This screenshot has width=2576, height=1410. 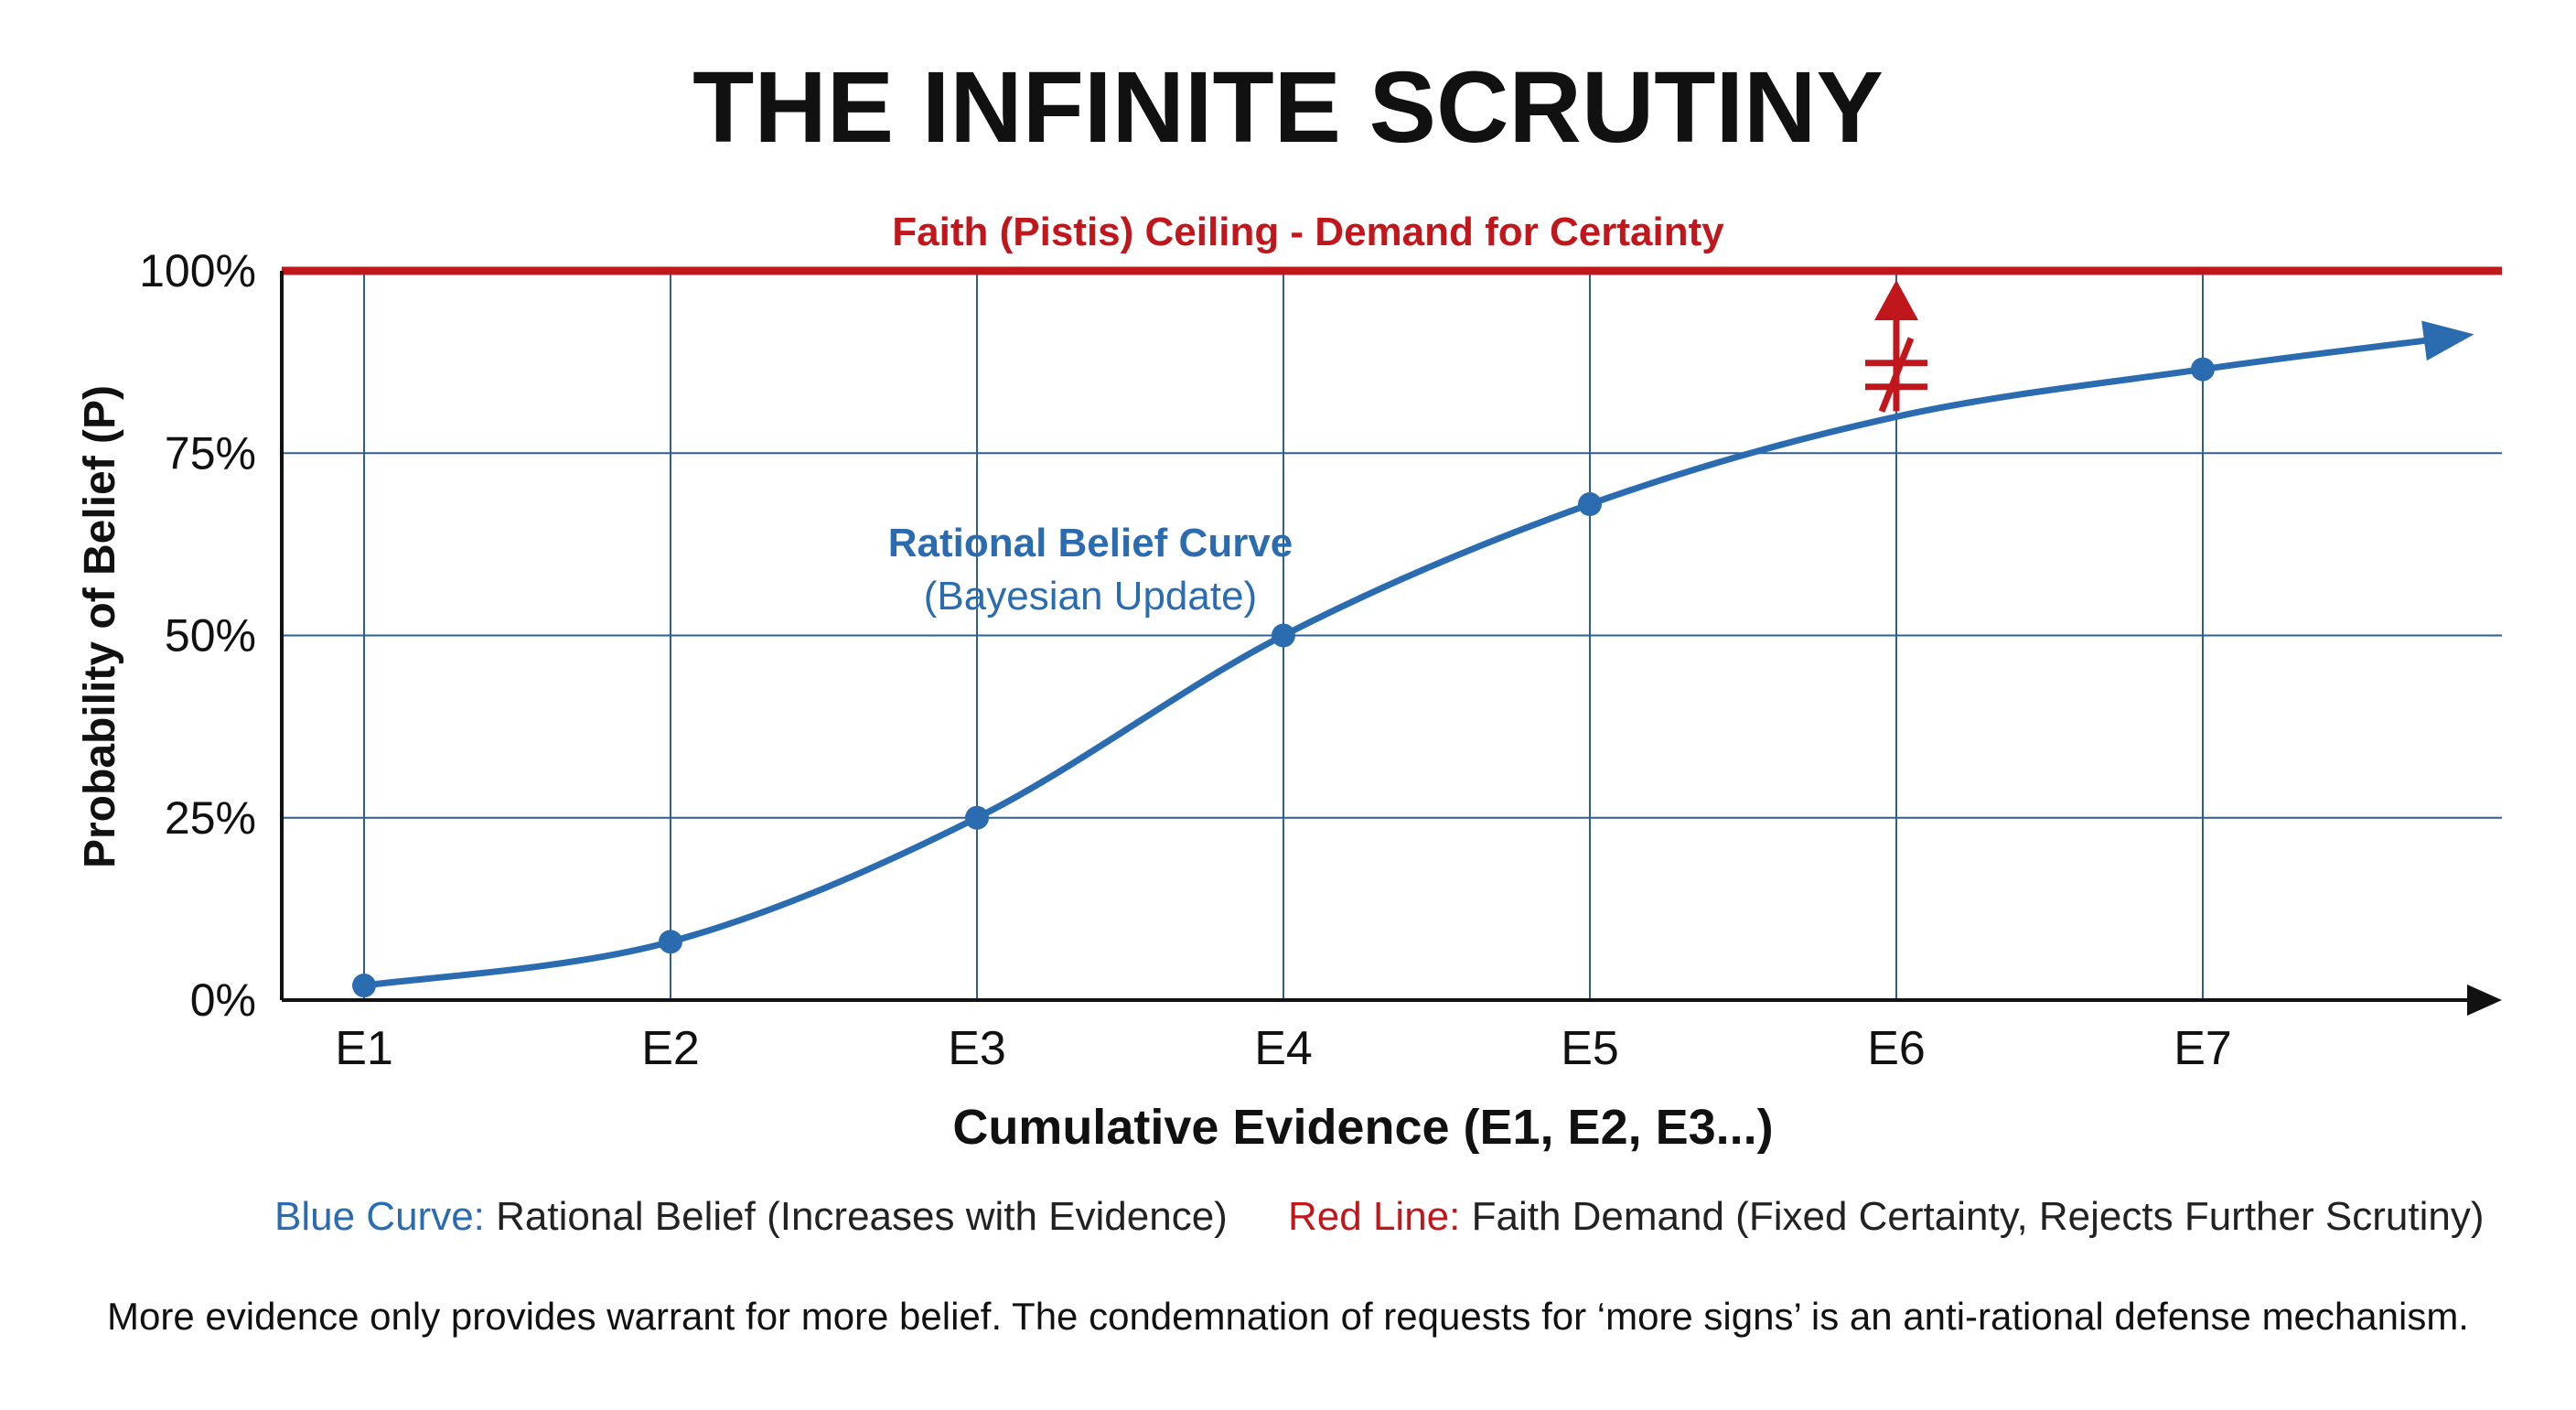 I want to click on x-tick-label: E5, so click(x=1590, y=1048).